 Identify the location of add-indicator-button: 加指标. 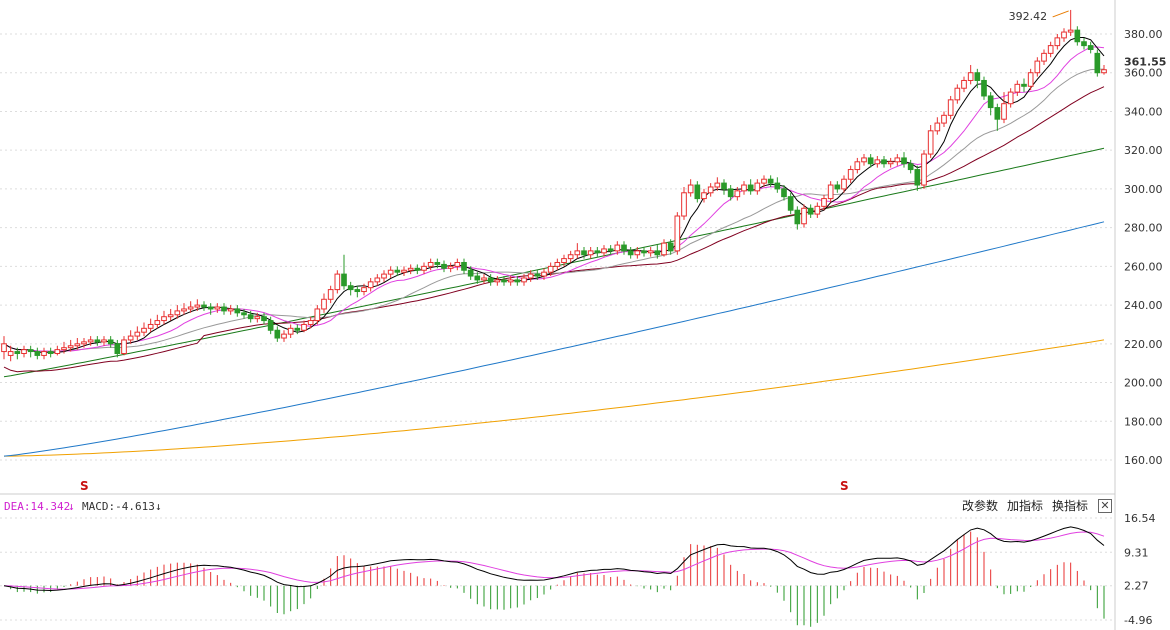
(1025, 506).